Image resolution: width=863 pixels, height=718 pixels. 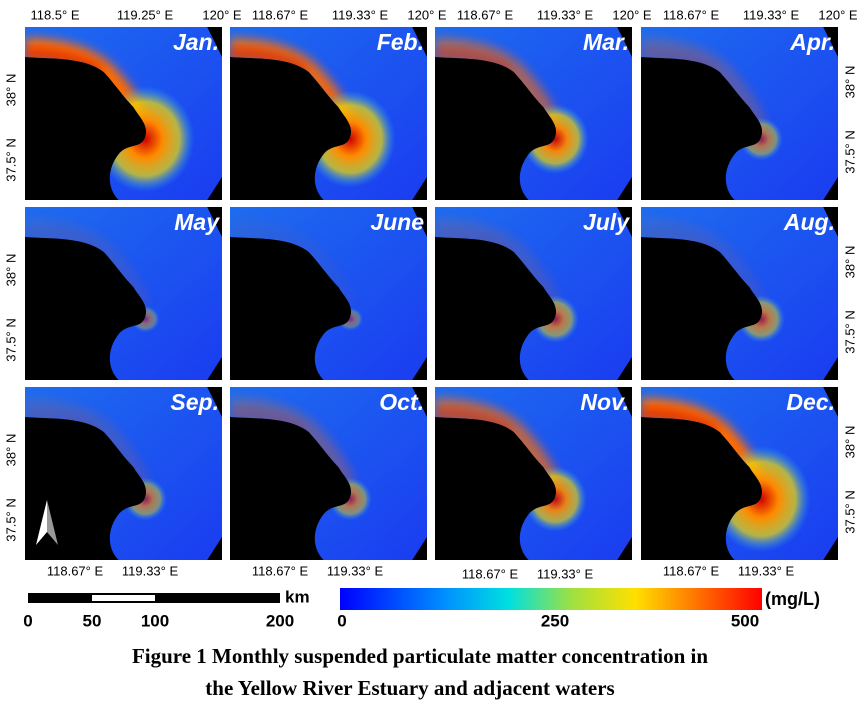 I want to click on north-label: N, so click(x=47, y=488).